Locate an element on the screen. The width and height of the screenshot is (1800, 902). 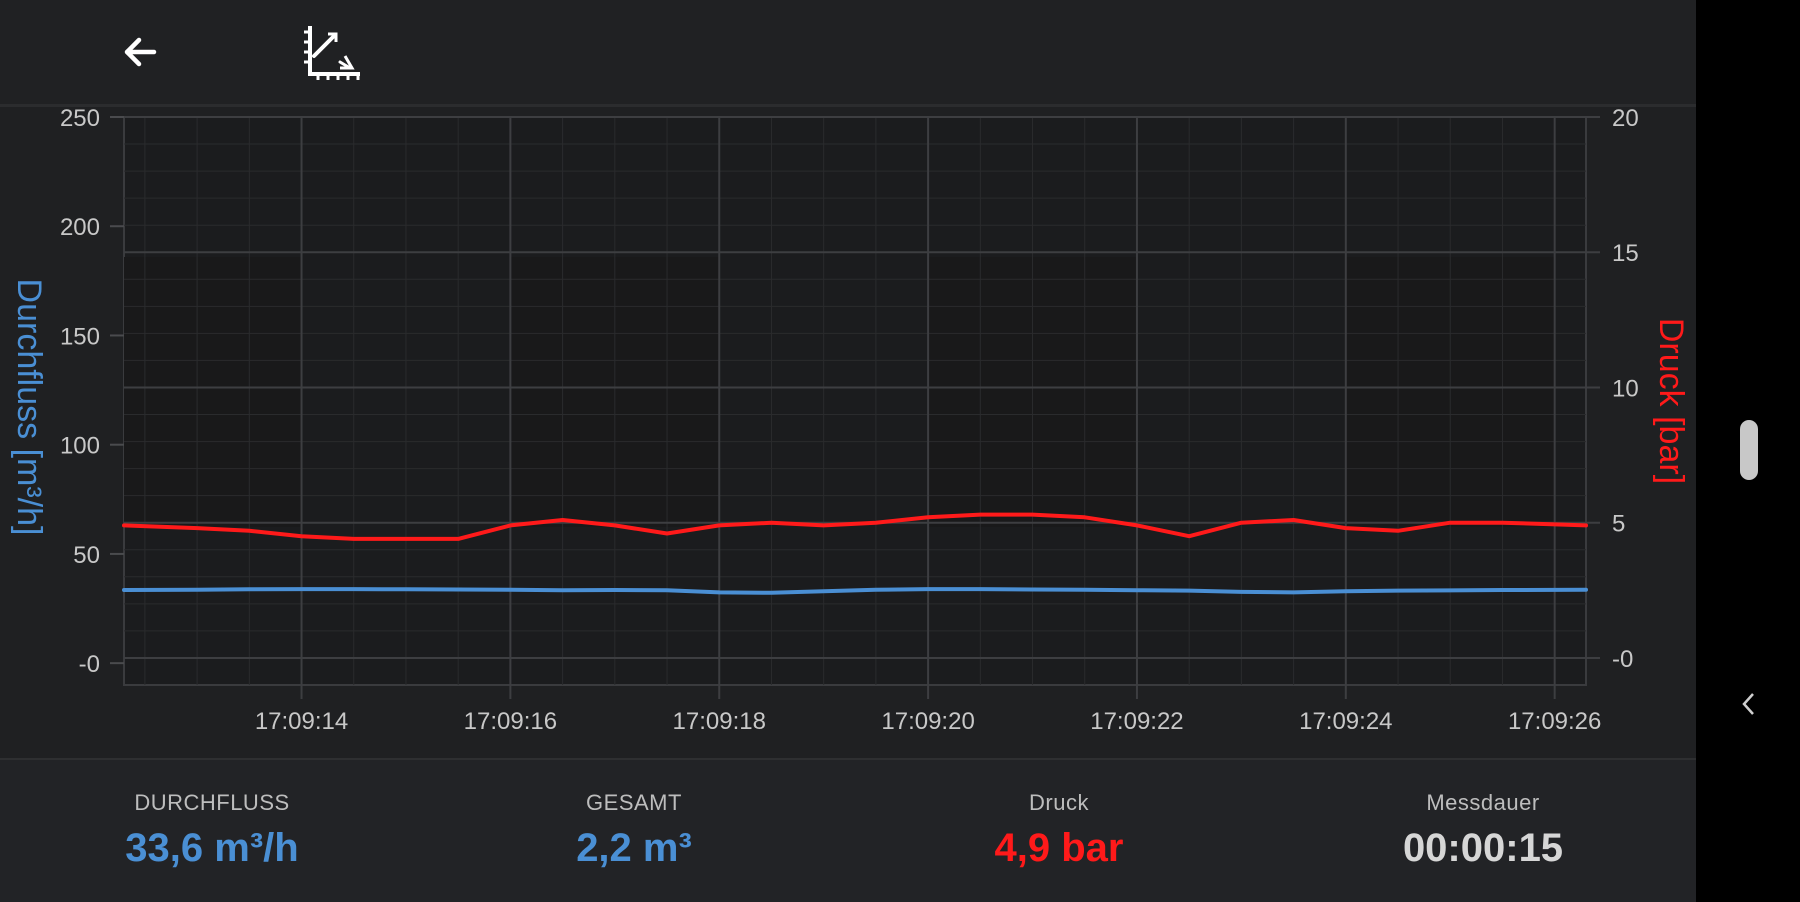
nav-back-button is located at coordinates (1748, 704).